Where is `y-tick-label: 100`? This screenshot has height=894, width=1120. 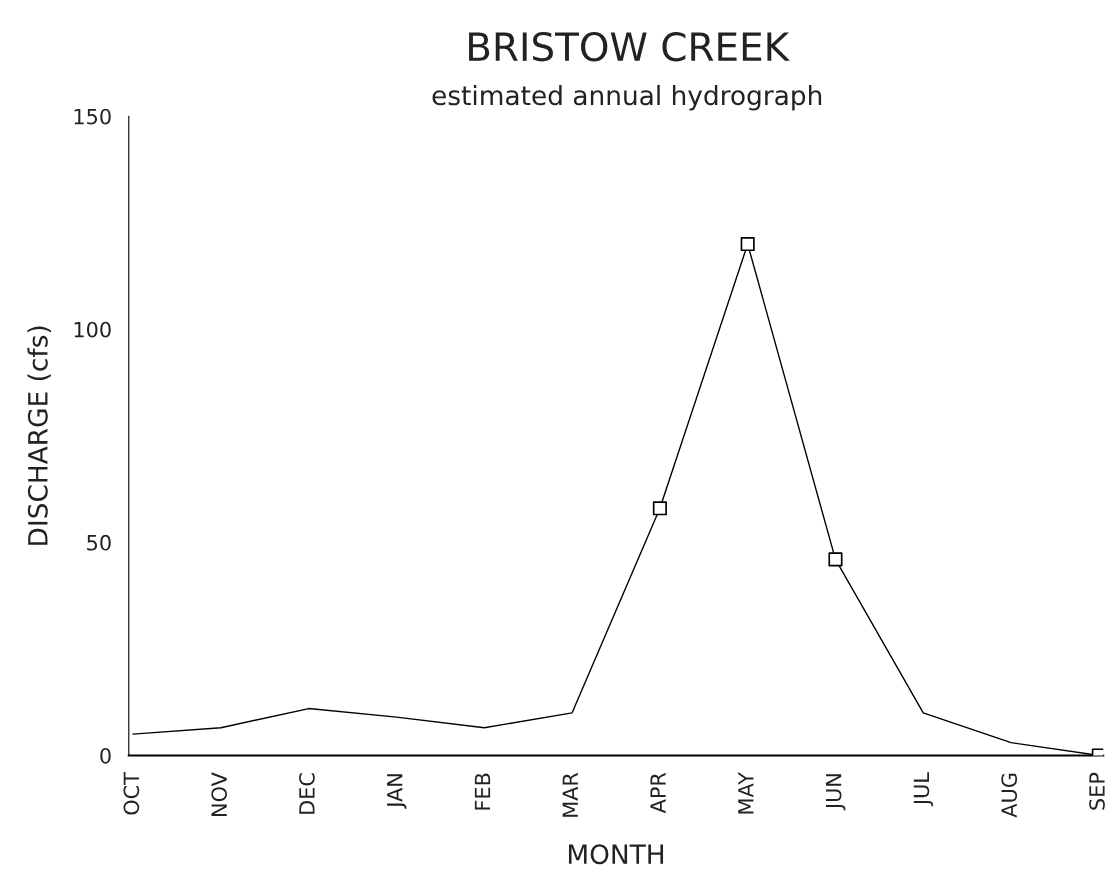
y-tick-label: 100 is located at coordinates (92, 329).